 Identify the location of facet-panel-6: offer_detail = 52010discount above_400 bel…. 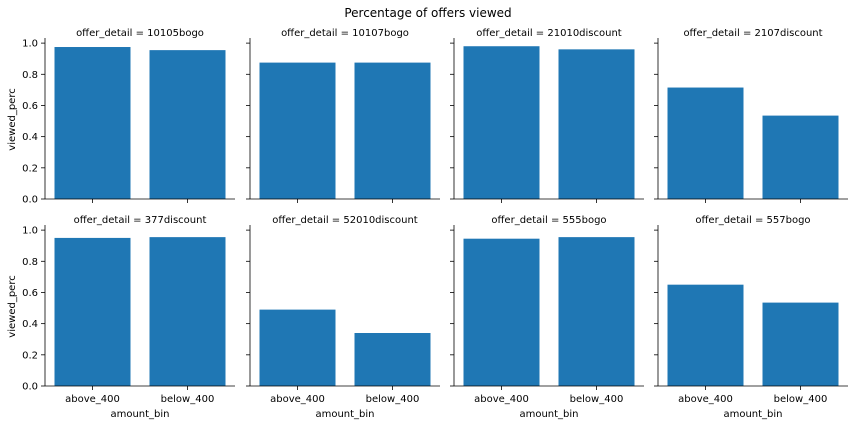
(343, 317).